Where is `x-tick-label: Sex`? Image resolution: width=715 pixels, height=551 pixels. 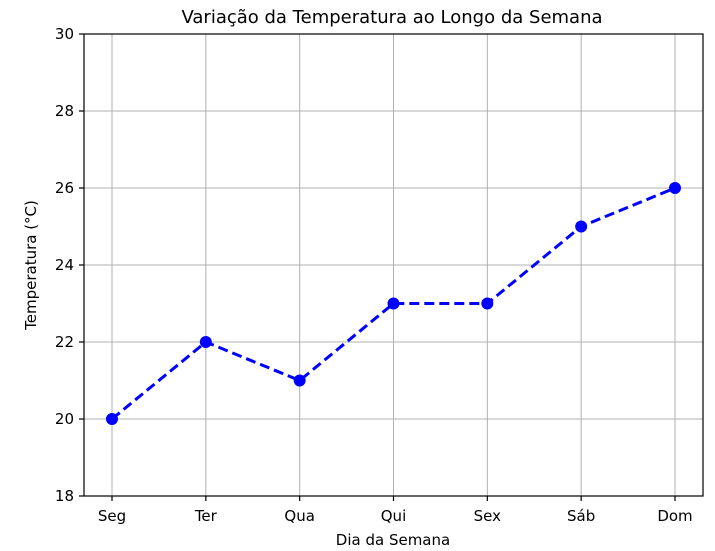 x-tick-label: Sex is located at coordinates (487, 516).